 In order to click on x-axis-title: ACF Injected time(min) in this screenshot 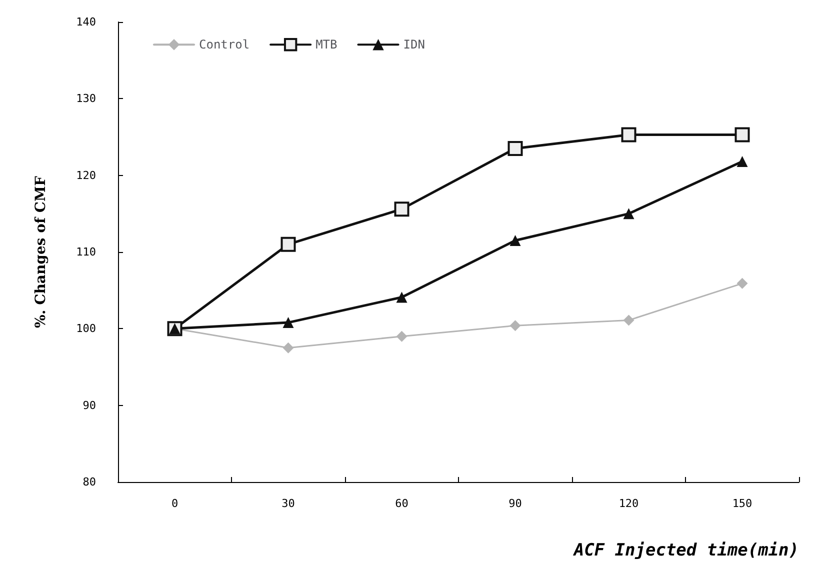, I will do `click(685, 550)`.